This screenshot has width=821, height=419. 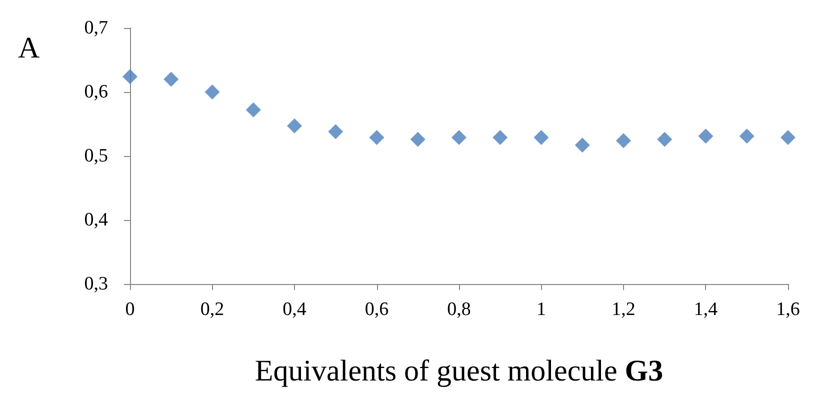 What do you see at coordinates (96, 92) in the screenshot?
I see `y-tick-label: 0,6` at bounding box center [96, 92].